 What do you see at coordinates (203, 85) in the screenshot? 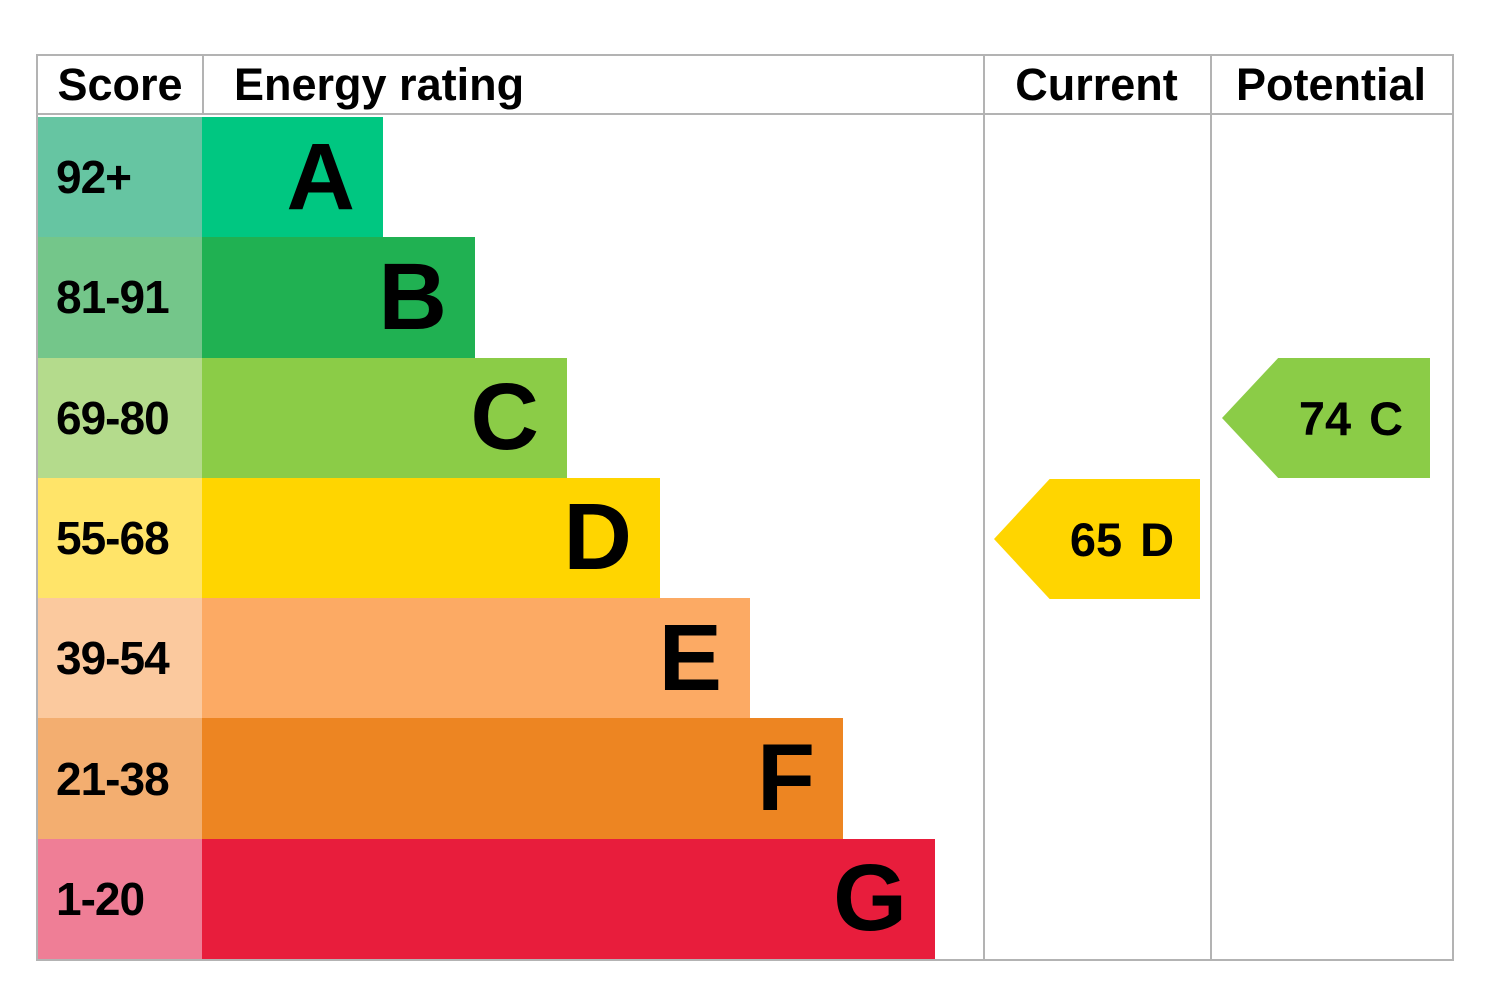
I see `divider-score-rating` at bounding box center [203, 85].